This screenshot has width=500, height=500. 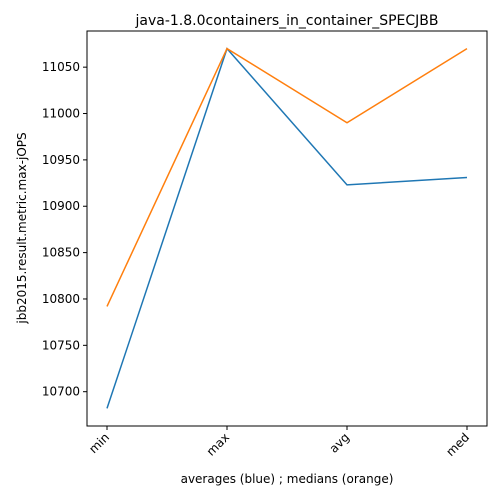 I want to click on y-tick-label: 10750, so click(x=61, y=345).